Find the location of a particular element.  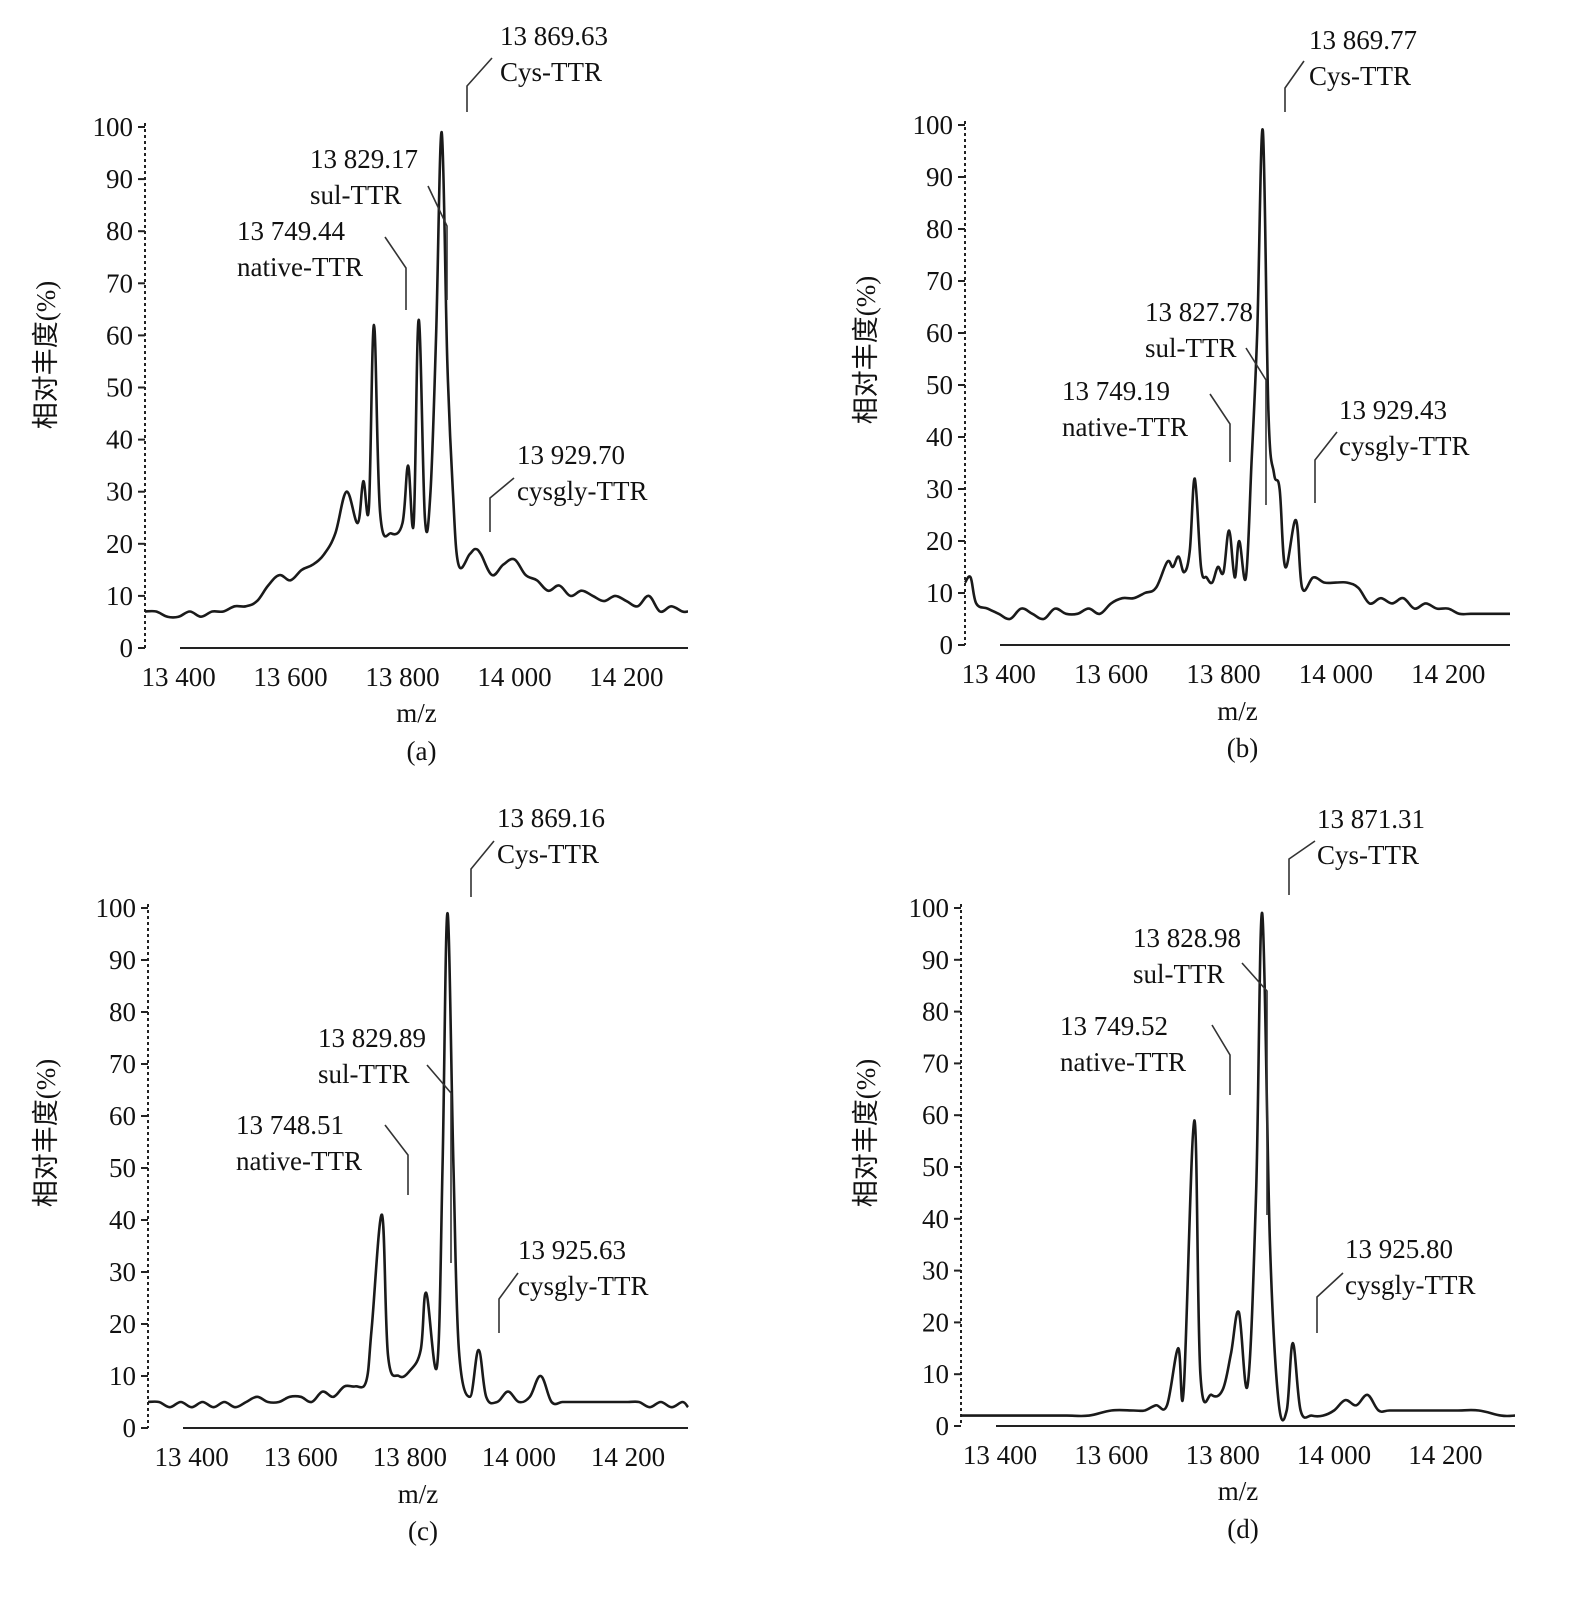

peak-mass-label: 13 925.63 is located at coordinates (572, 1250).